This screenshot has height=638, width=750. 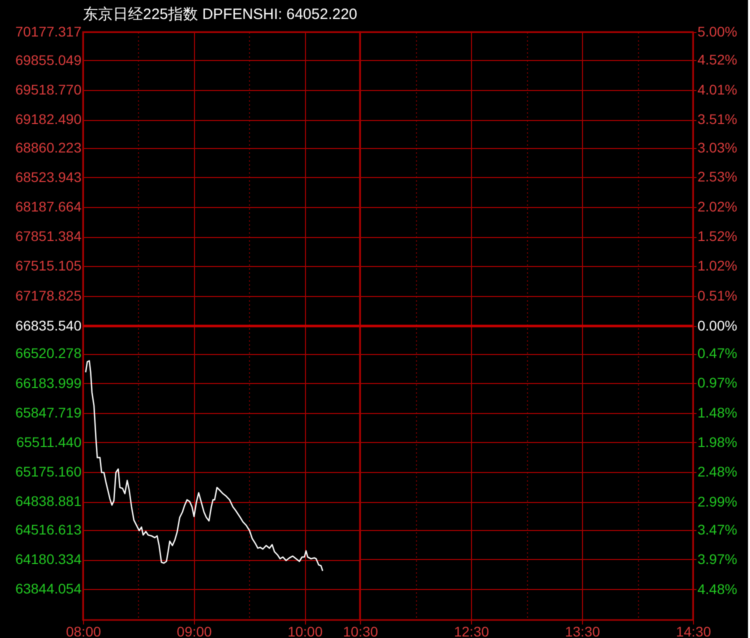 I want to click on x-tick-label: 08:00, so click(x=84, y=631).